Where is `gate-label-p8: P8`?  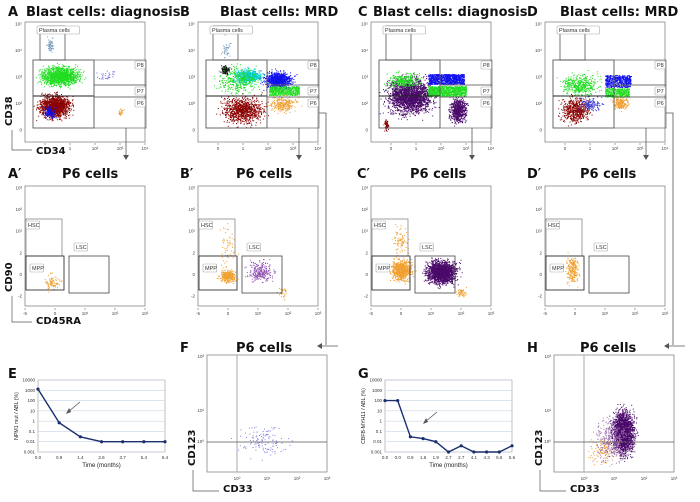 gate-label-p8: P8 is located at coordinates (140, 66).